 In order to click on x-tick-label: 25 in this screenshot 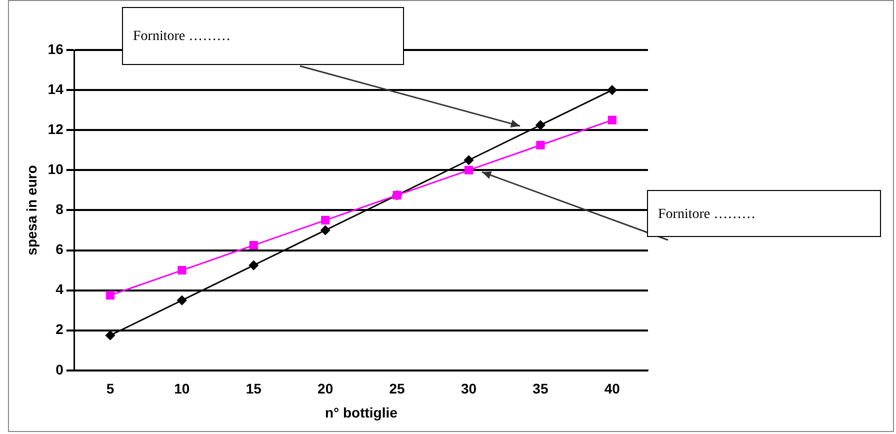, I will do `click(397, 388)`.